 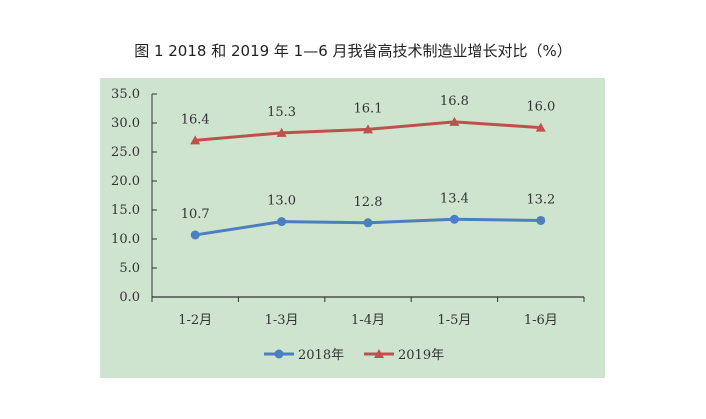 I want to click on y-tick-label: 15.0, so click(x=125, y=210).